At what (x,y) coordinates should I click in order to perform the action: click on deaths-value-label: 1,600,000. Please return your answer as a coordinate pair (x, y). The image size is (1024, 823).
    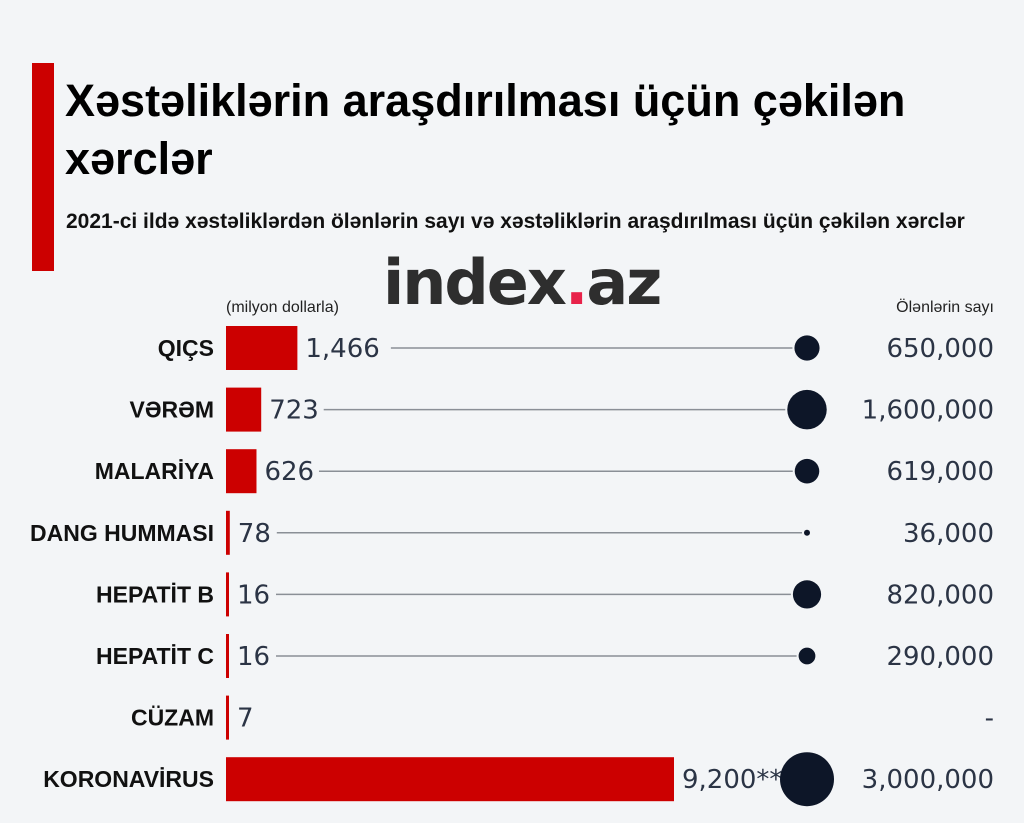
    Looking at the image, I should click on (928, 411).